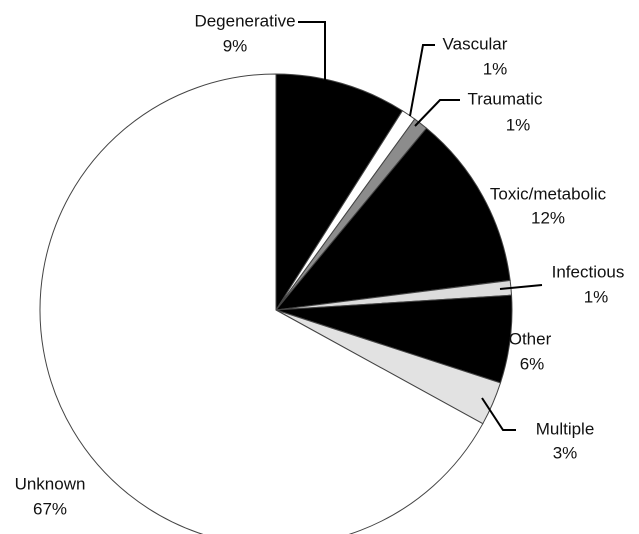  I want to click on slice-value-label: 6%, so click(532, 363).